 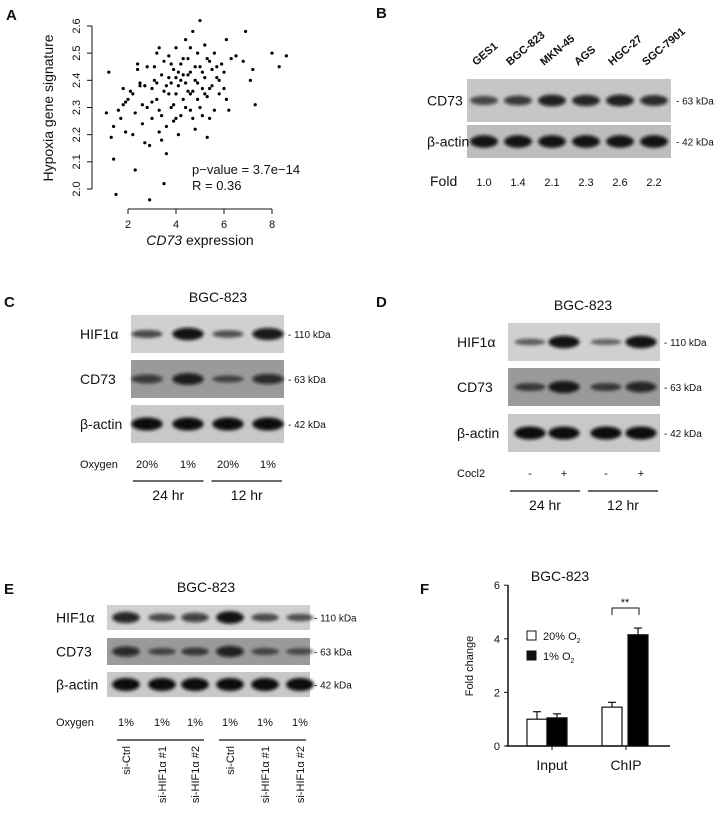 I want to click on scatter-points, so click(x=196, y=110).